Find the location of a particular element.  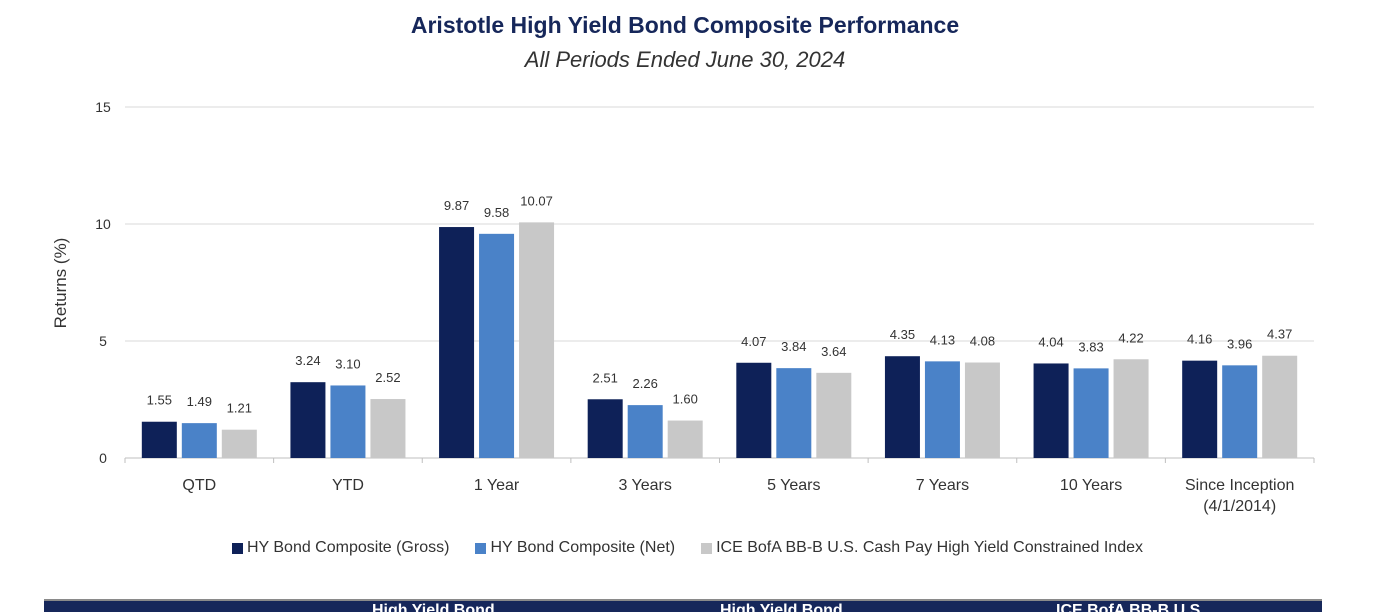

value-label: 4.08 is located at coordinates (982, 341).